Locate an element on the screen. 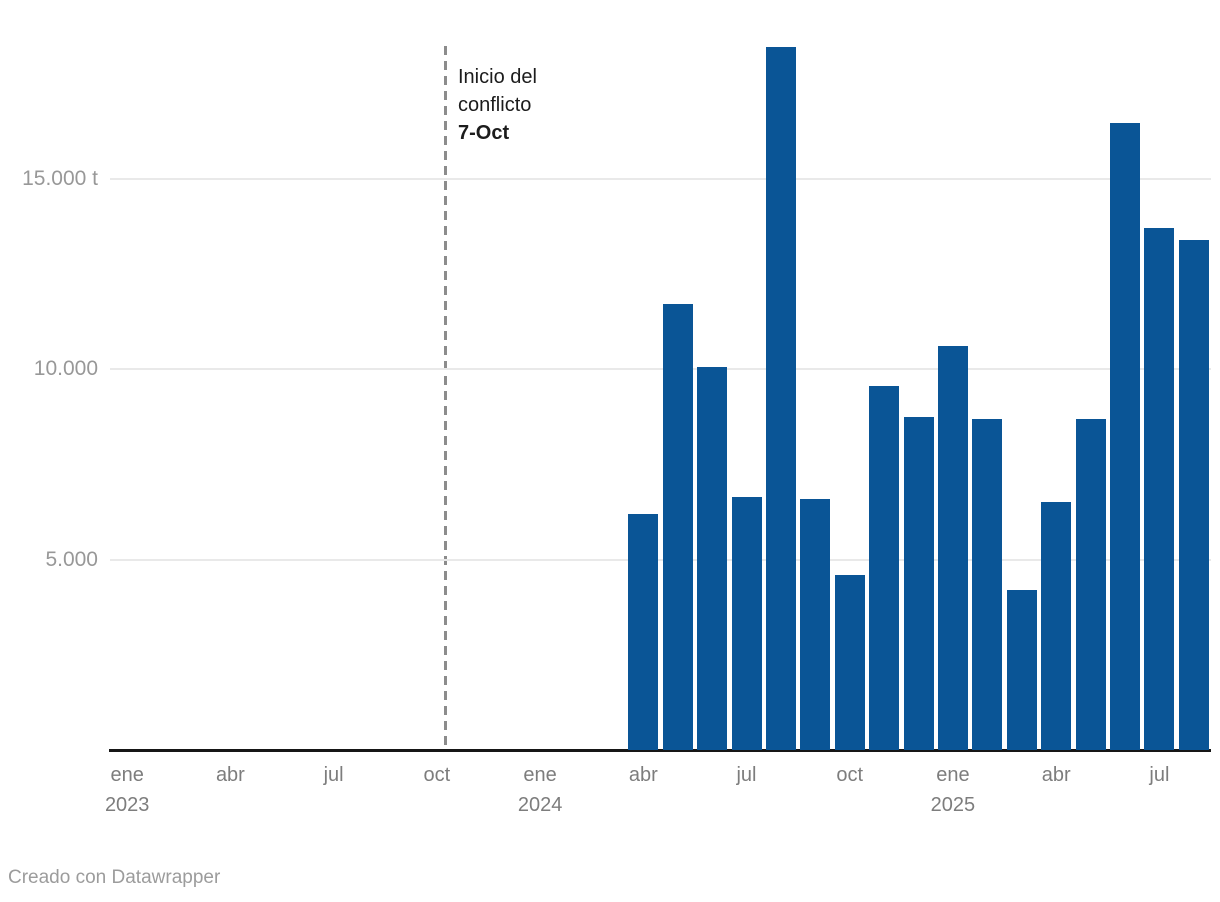 This screenshot has width=1220, height=902. bar-abr-2025 is located at coordinates (1056, 626).